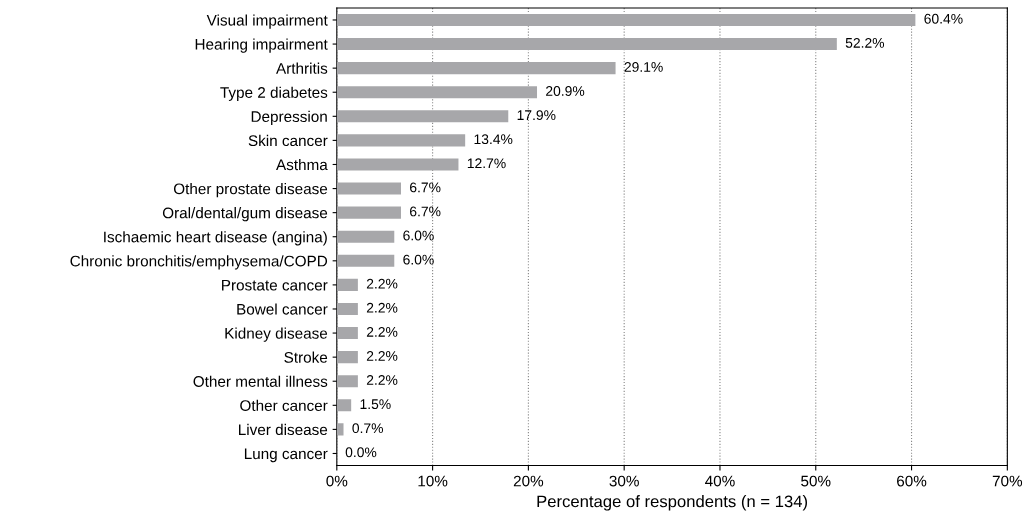 The height and width of the screenshot is (529, 1030). Describe the element at coordinates (565, 91) in the screenshot. I see `data-label: 20.9%` at that location.